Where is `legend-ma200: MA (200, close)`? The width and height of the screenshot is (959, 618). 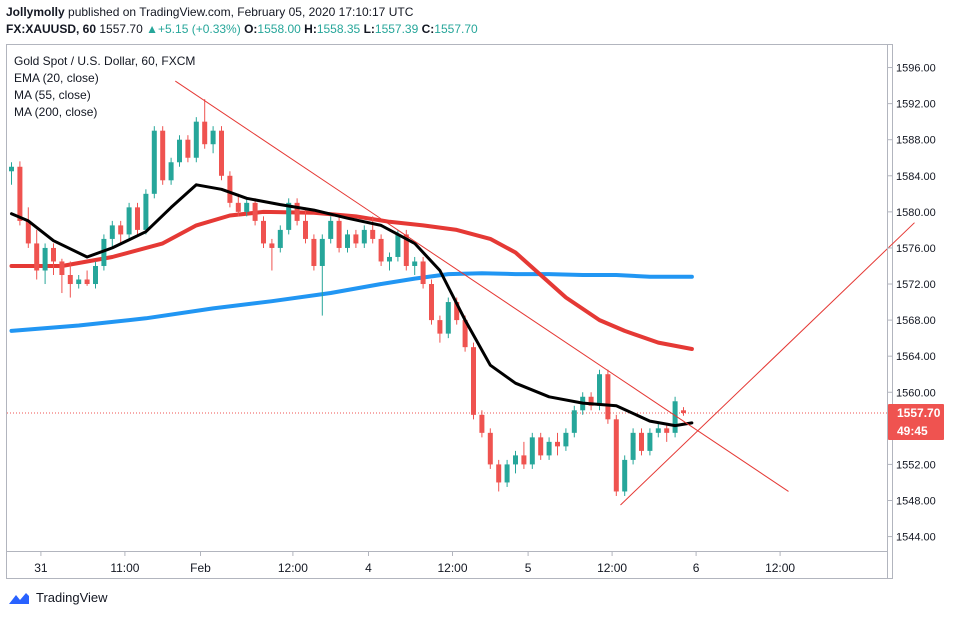
legend-ma200: MA (200, close) is located at coordinates (56, 112).